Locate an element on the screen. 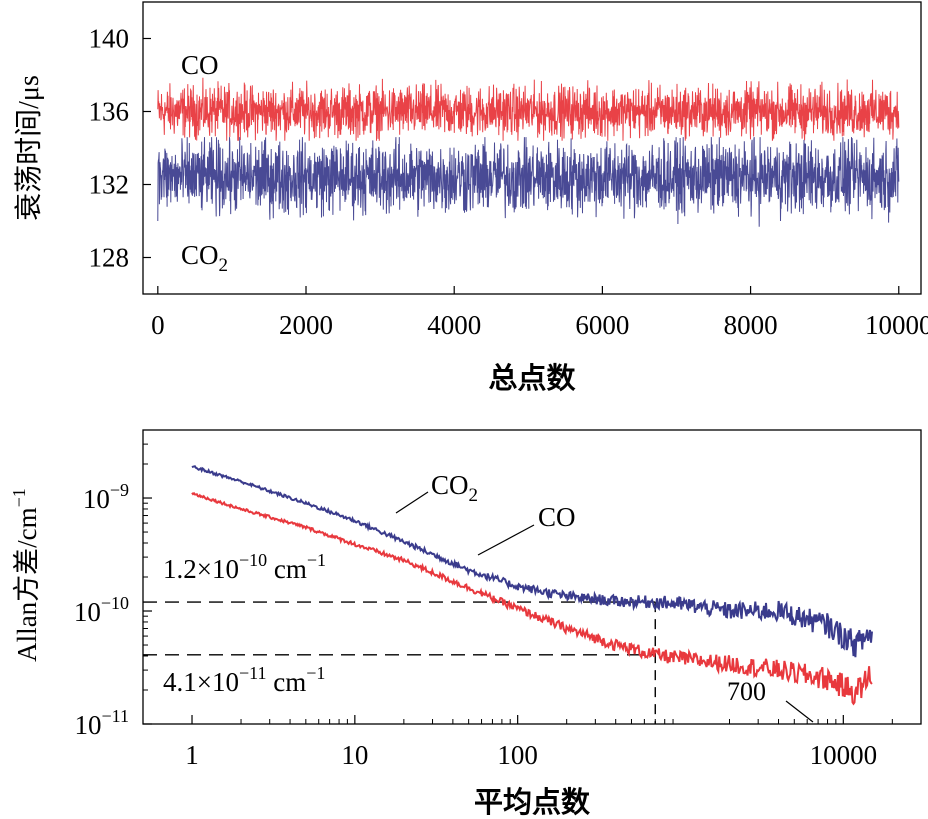 This screenshot has height=819, width=928. y-axis-label-main: Allan方差/cm is located at coordinates (27, 584).